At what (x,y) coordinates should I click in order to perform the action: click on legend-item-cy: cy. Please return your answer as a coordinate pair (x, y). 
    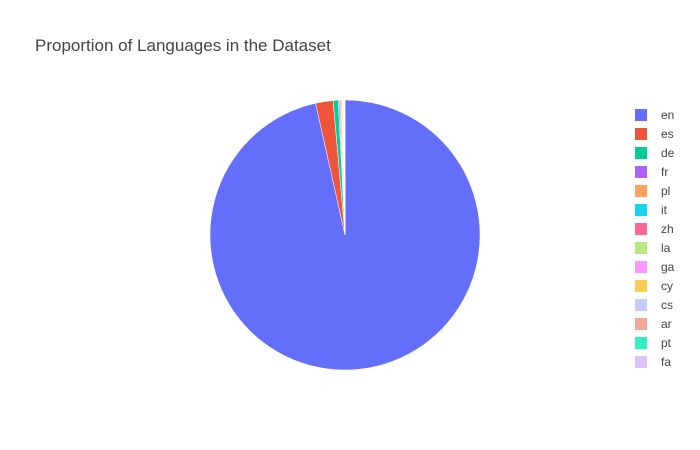
    Looking at the image, I should click on (654, 286).